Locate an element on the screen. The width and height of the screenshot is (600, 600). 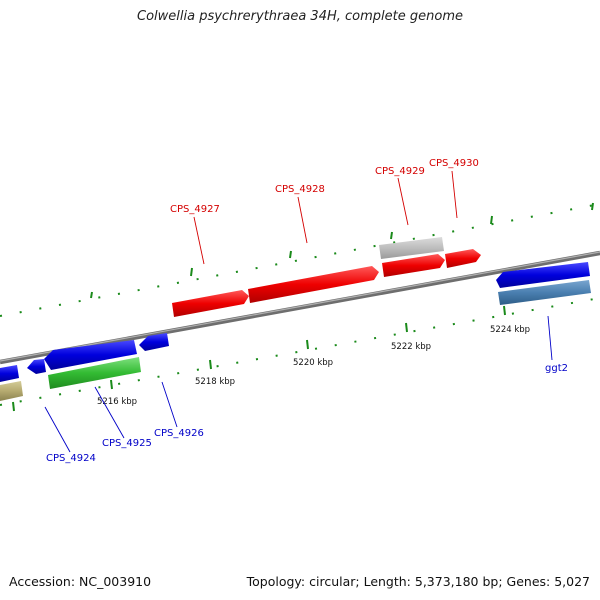
gene-label-cps4927: CPS_4927 is located at coordinates (195, 209).